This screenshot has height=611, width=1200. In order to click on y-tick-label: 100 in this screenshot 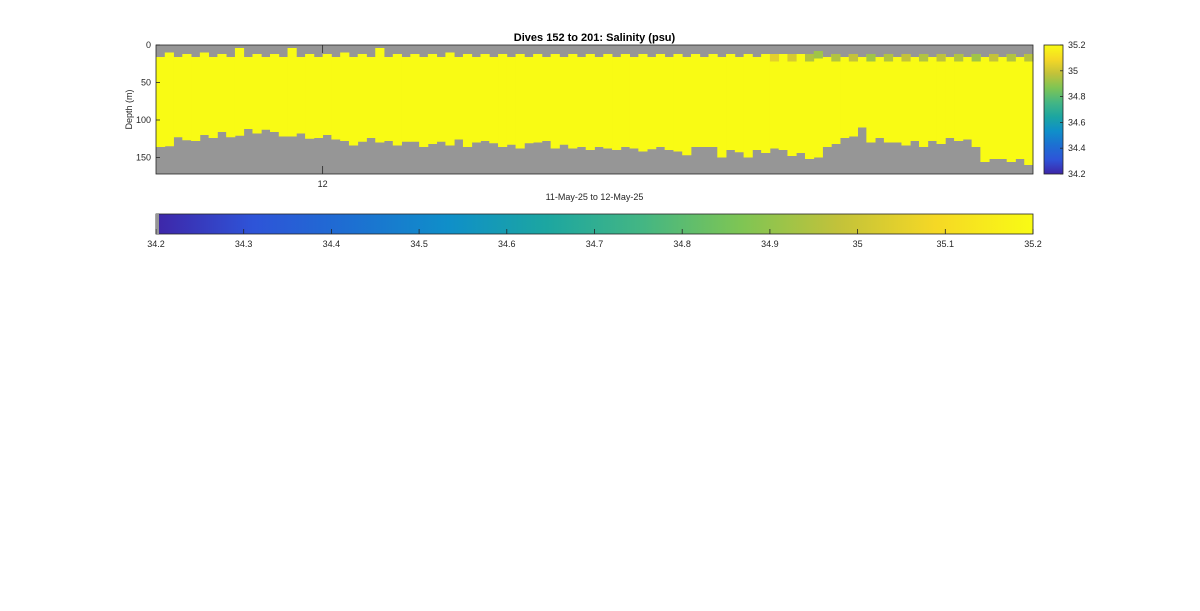, I will do `click(143, 120)`.